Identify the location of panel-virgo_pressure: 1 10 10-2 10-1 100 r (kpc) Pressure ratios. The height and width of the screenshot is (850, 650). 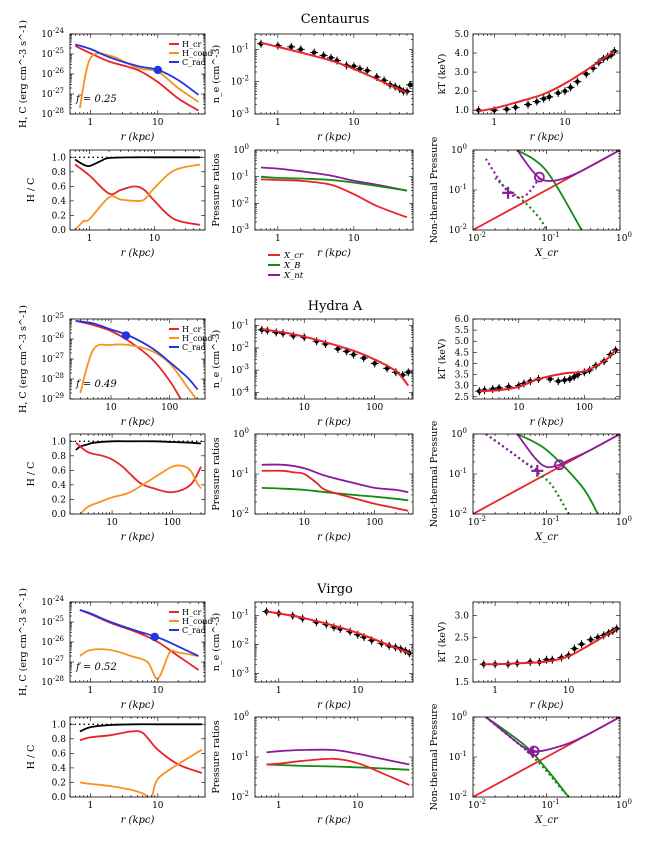
(312, 768).